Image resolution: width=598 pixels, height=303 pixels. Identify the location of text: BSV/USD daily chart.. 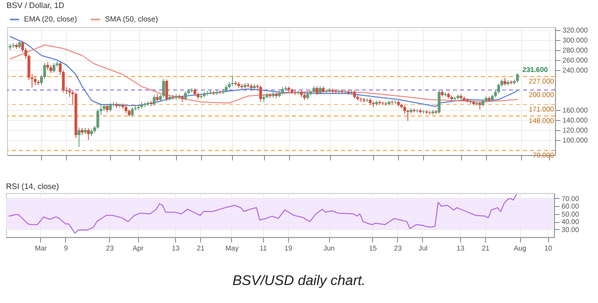
(299, 280).